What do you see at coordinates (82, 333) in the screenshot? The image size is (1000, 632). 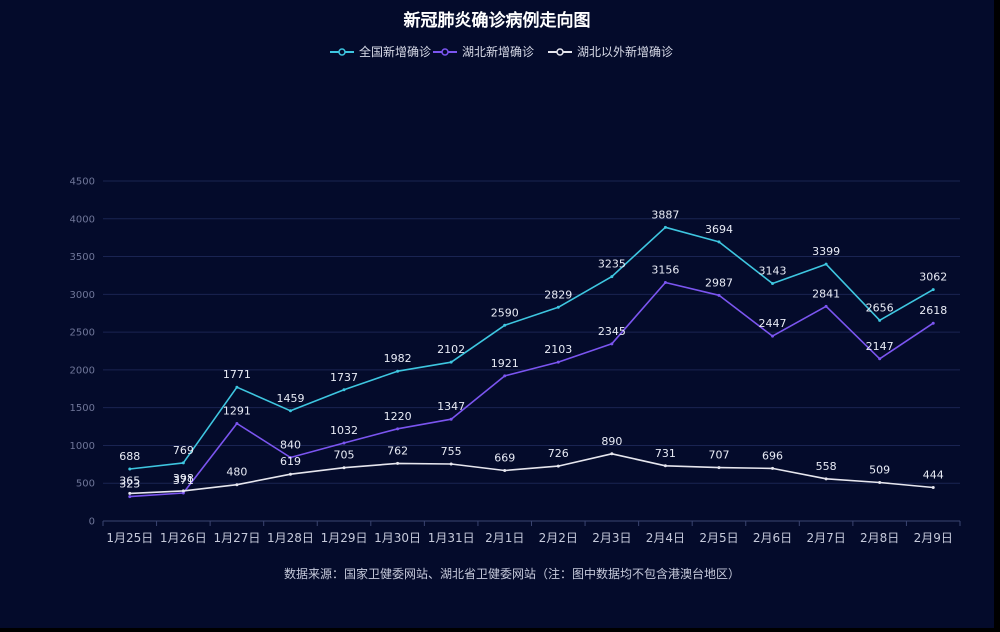 I see `y-tick-label: 2500` at bounding box center [82, 333].